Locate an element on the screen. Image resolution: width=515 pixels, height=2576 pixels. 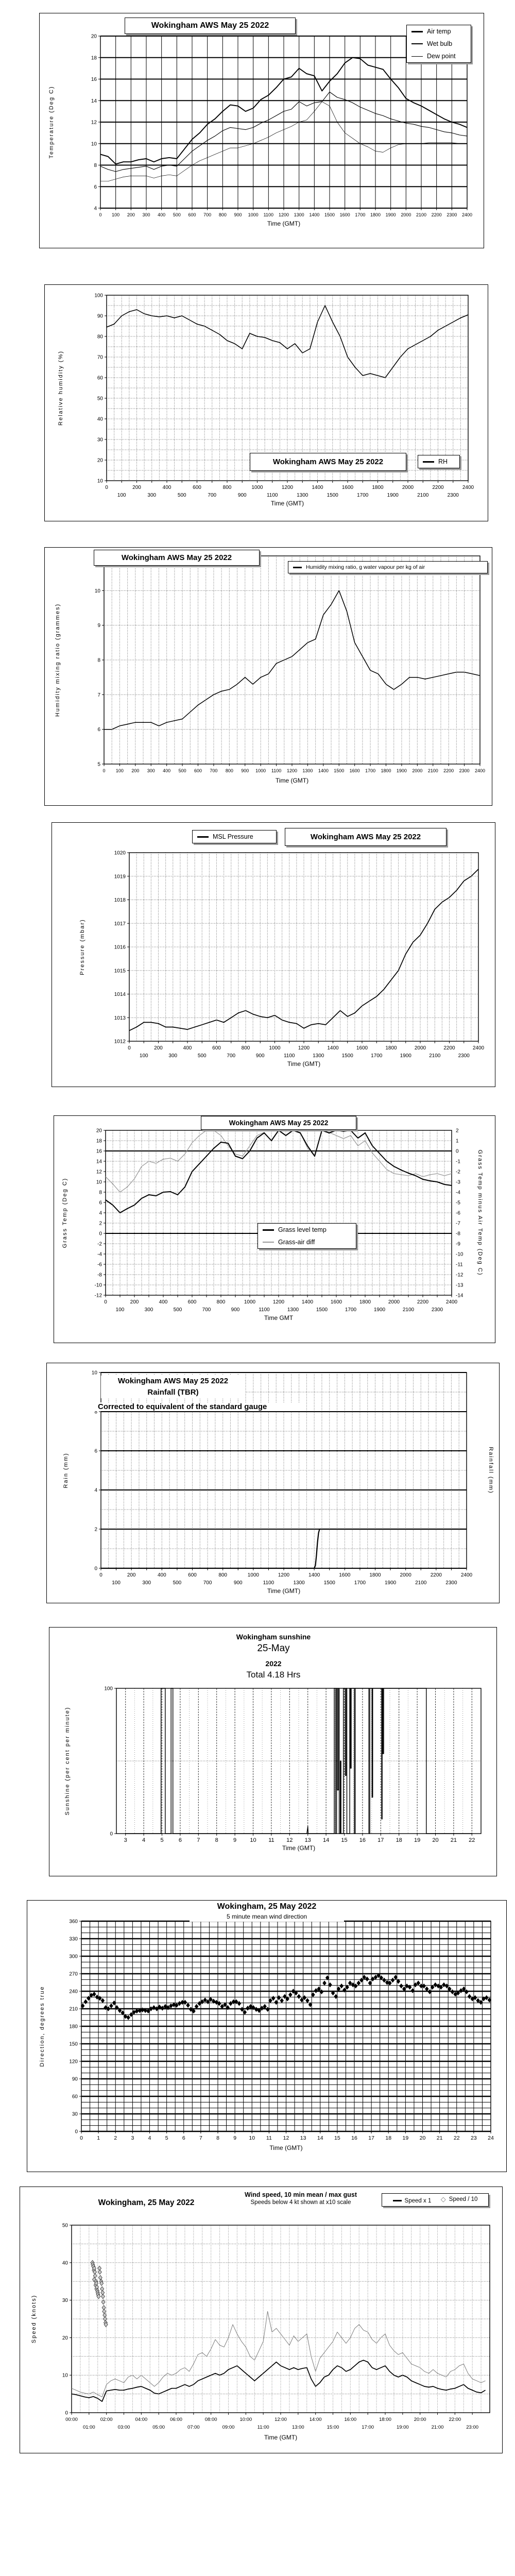
svg-text: 1013 is located at coordinates (120, 1018).